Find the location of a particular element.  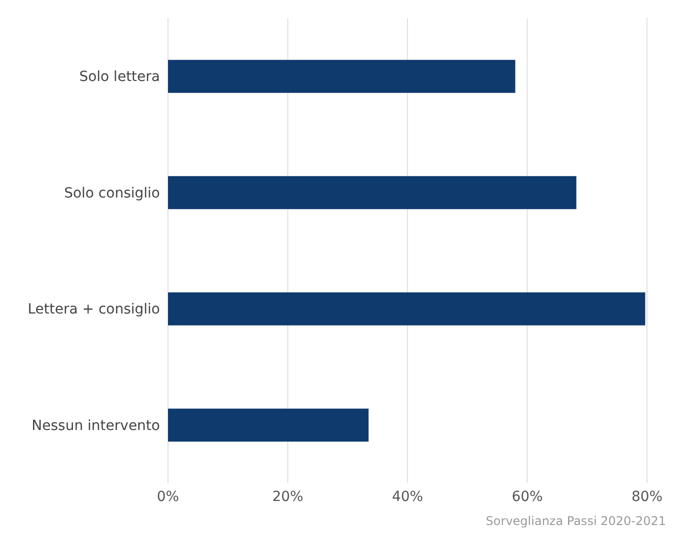

y-tick-label: Nessun intervento is located at coordinates (96, 426).